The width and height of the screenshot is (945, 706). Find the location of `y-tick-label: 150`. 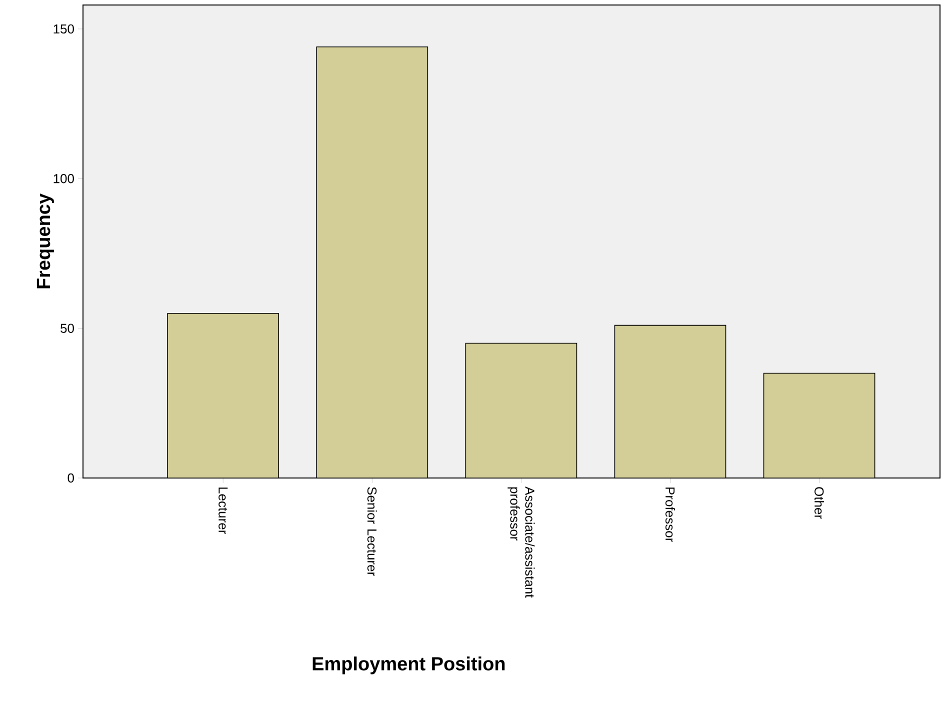

y-tick-label: 150 is located at coordinates (64, 29).